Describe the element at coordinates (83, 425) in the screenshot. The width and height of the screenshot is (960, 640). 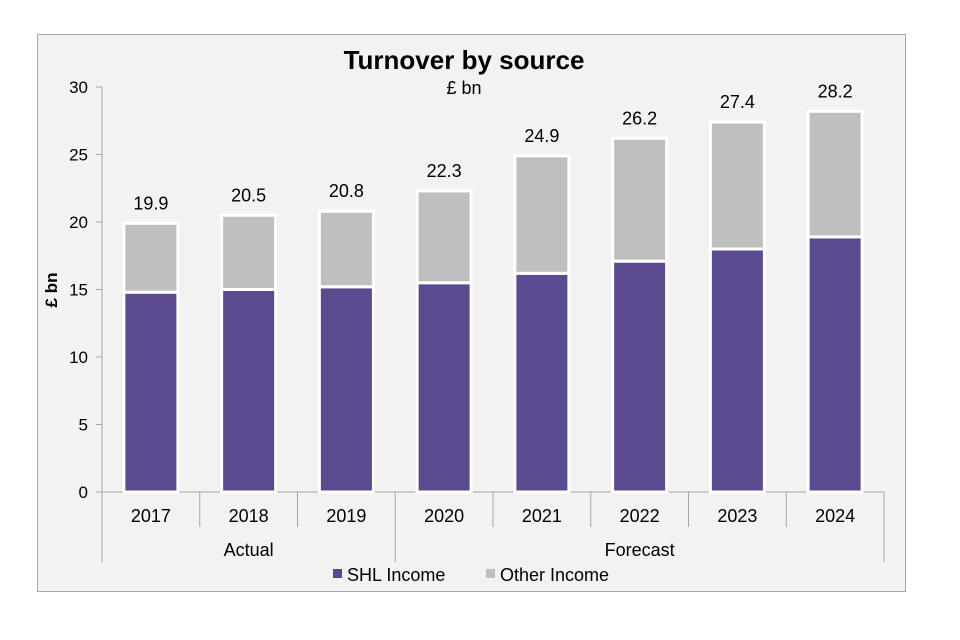
I see `y-tick-label: 5` at that location.